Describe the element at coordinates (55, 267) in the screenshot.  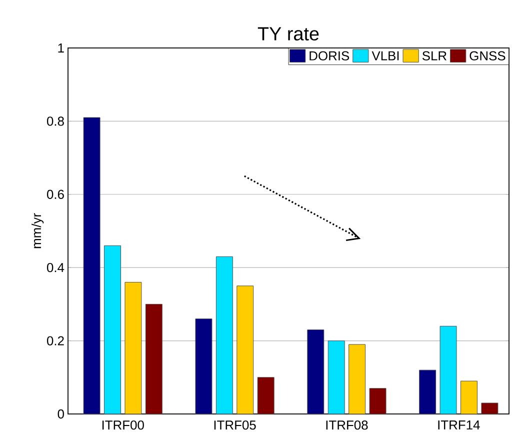
I see `y-tick-label: 0.4` at that location.